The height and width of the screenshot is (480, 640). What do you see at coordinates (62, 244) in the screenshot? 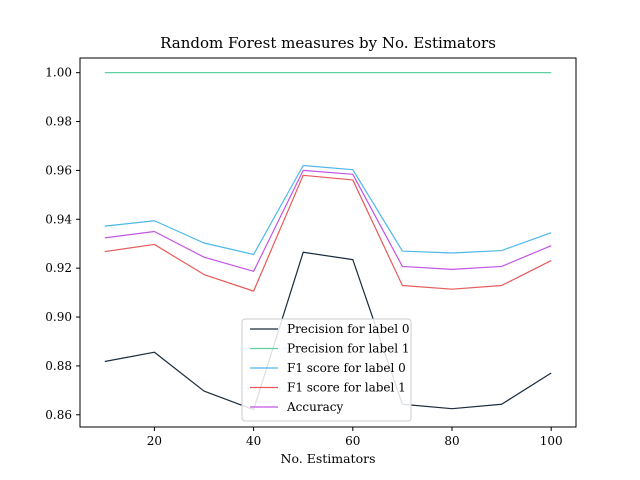
I see `y-axis: 0.86 0.88 0.90 0.92 0.94 0.96 0.98 1.00` at bounding box center [62, 244].